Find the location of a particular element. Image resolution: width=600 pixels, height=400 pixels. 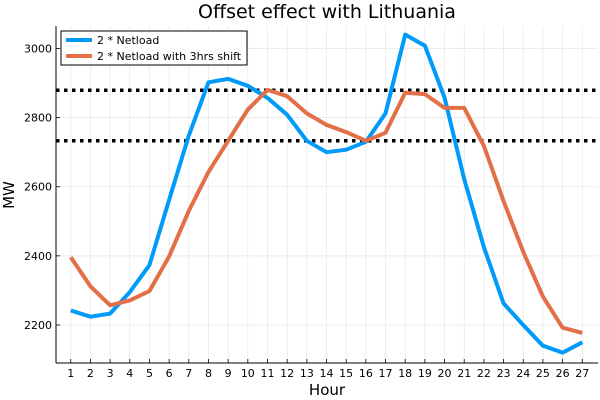

x-tick-label: 20 is located at coordinates (445, 373).